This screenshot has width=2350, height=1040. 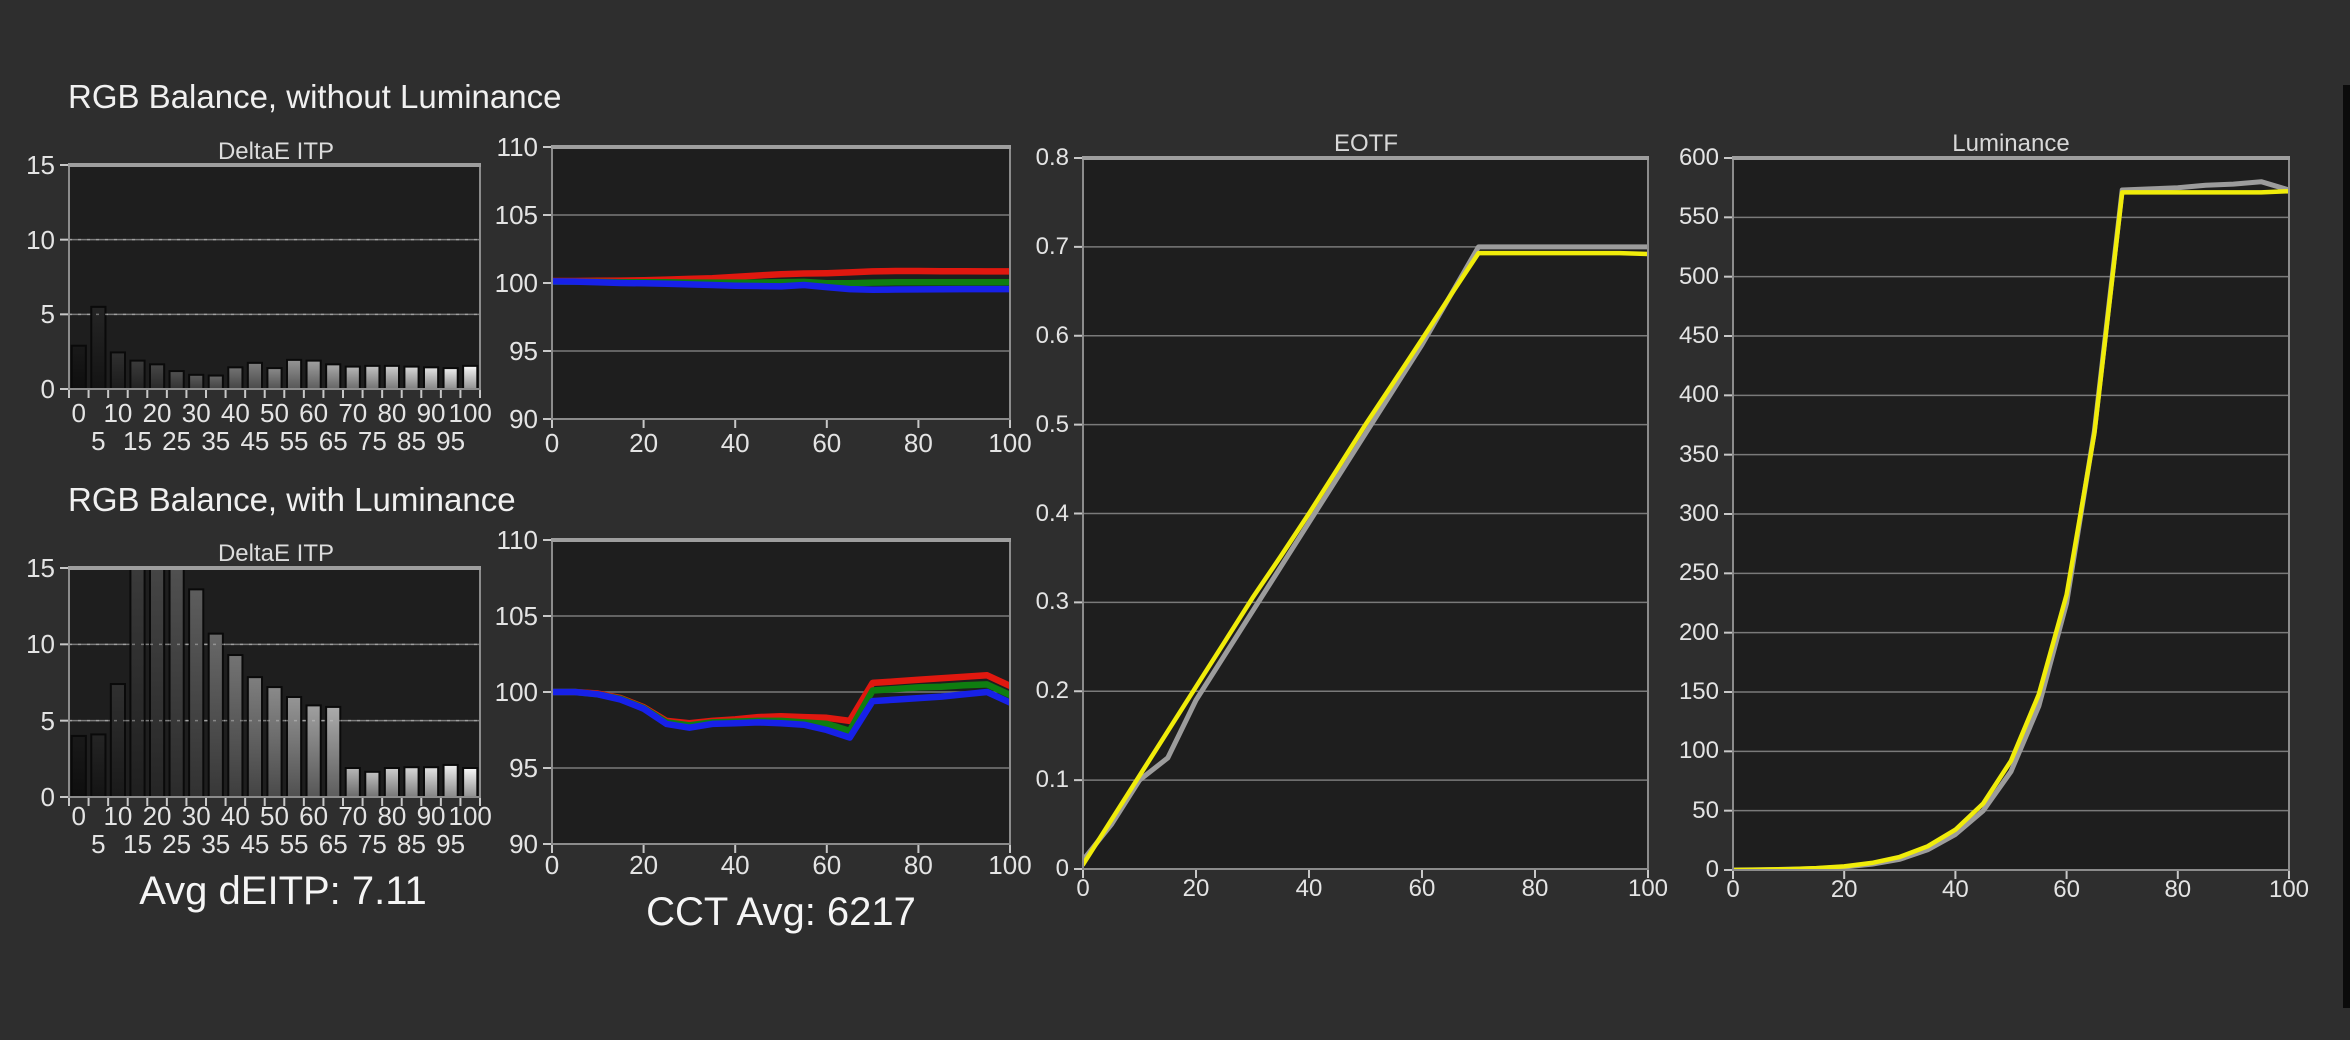 I want to click on chart-title-luminance: Luminance, so click(x=2011, y=143).